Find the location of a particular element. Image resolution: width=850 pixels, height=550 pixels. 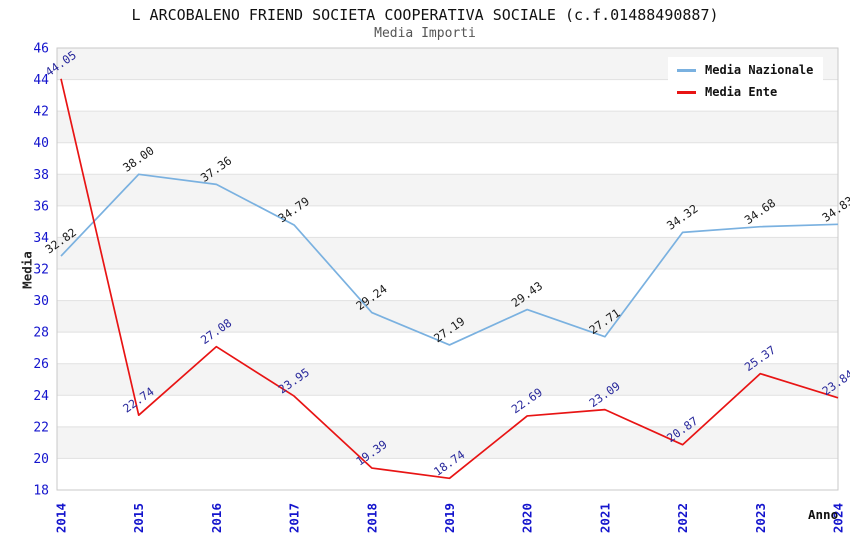

y-tick-label: 24 is located at coordinates (41, 396).